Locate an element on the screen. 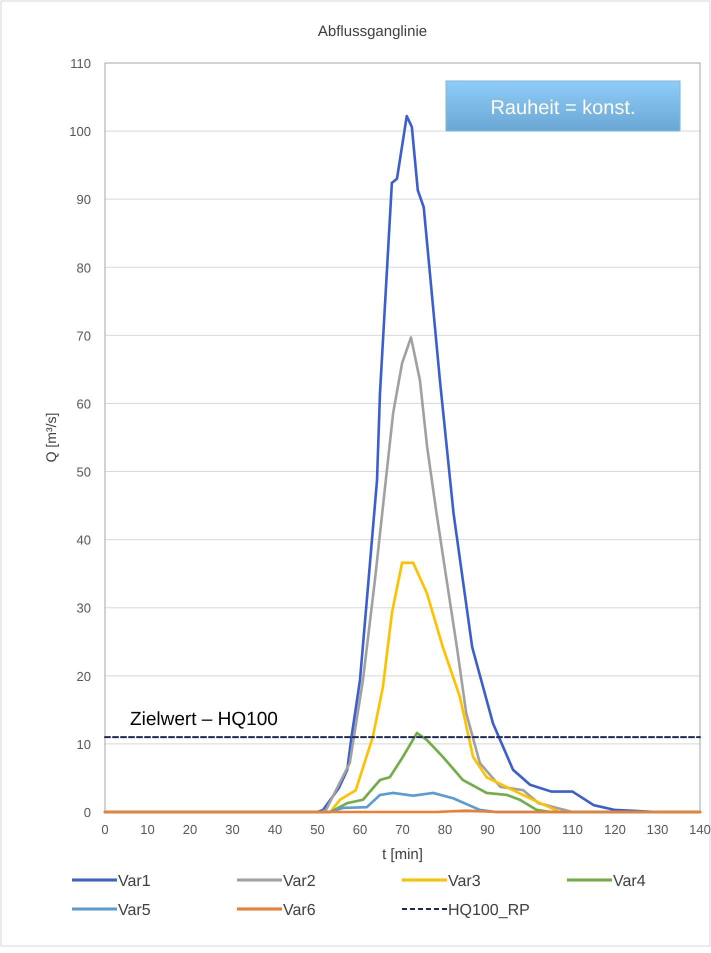 This screenshot has width=711, height=953. chart-title: Abflussganglinie is located at coordinates (373, 31).